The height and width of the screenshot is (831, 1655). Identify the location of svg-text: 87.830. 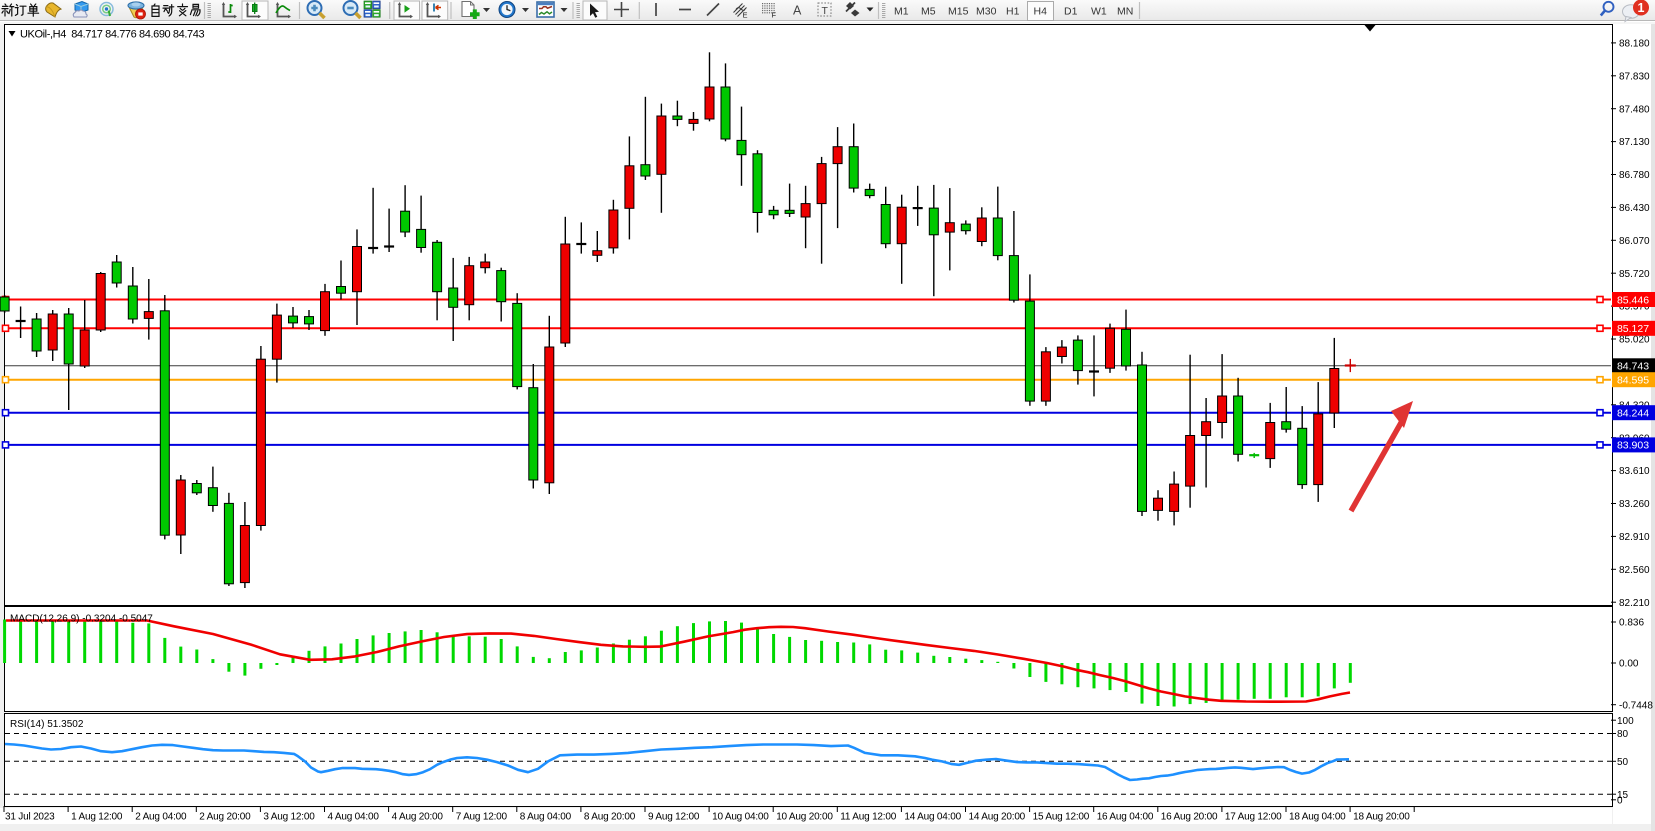
(1634, 76).